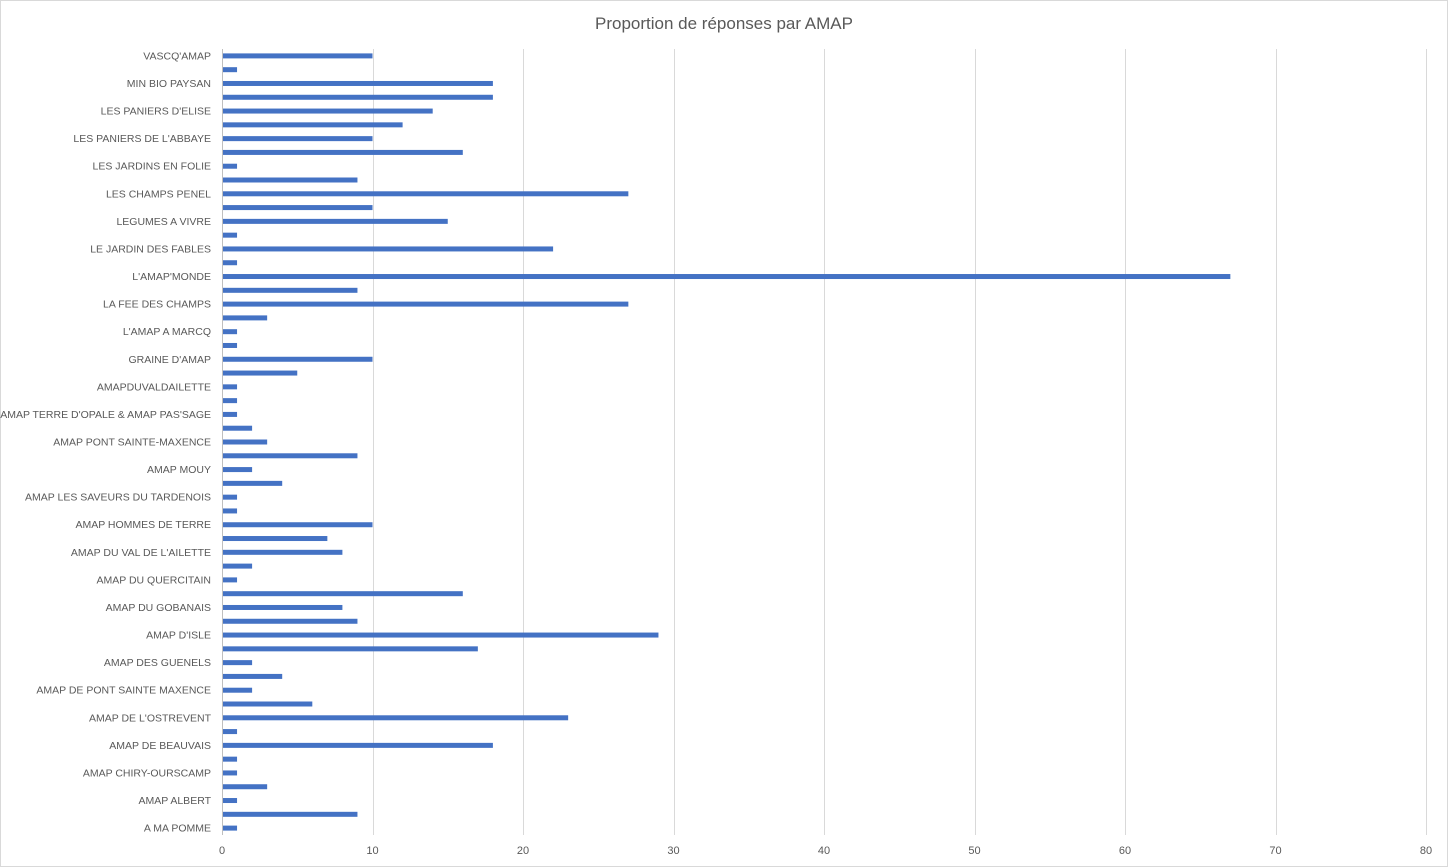 This screenshot has width=1448, height=867. I want to click on category-label: AMAP LES SAVEURS DU TARDENOIS, so click(118, 498).